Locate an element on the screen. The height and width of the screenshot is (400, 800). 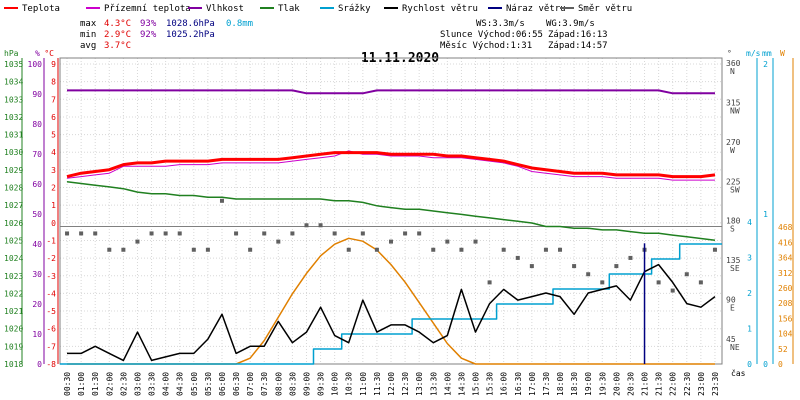
axis-tick-label: 208 is located at coordinates (785, 303).